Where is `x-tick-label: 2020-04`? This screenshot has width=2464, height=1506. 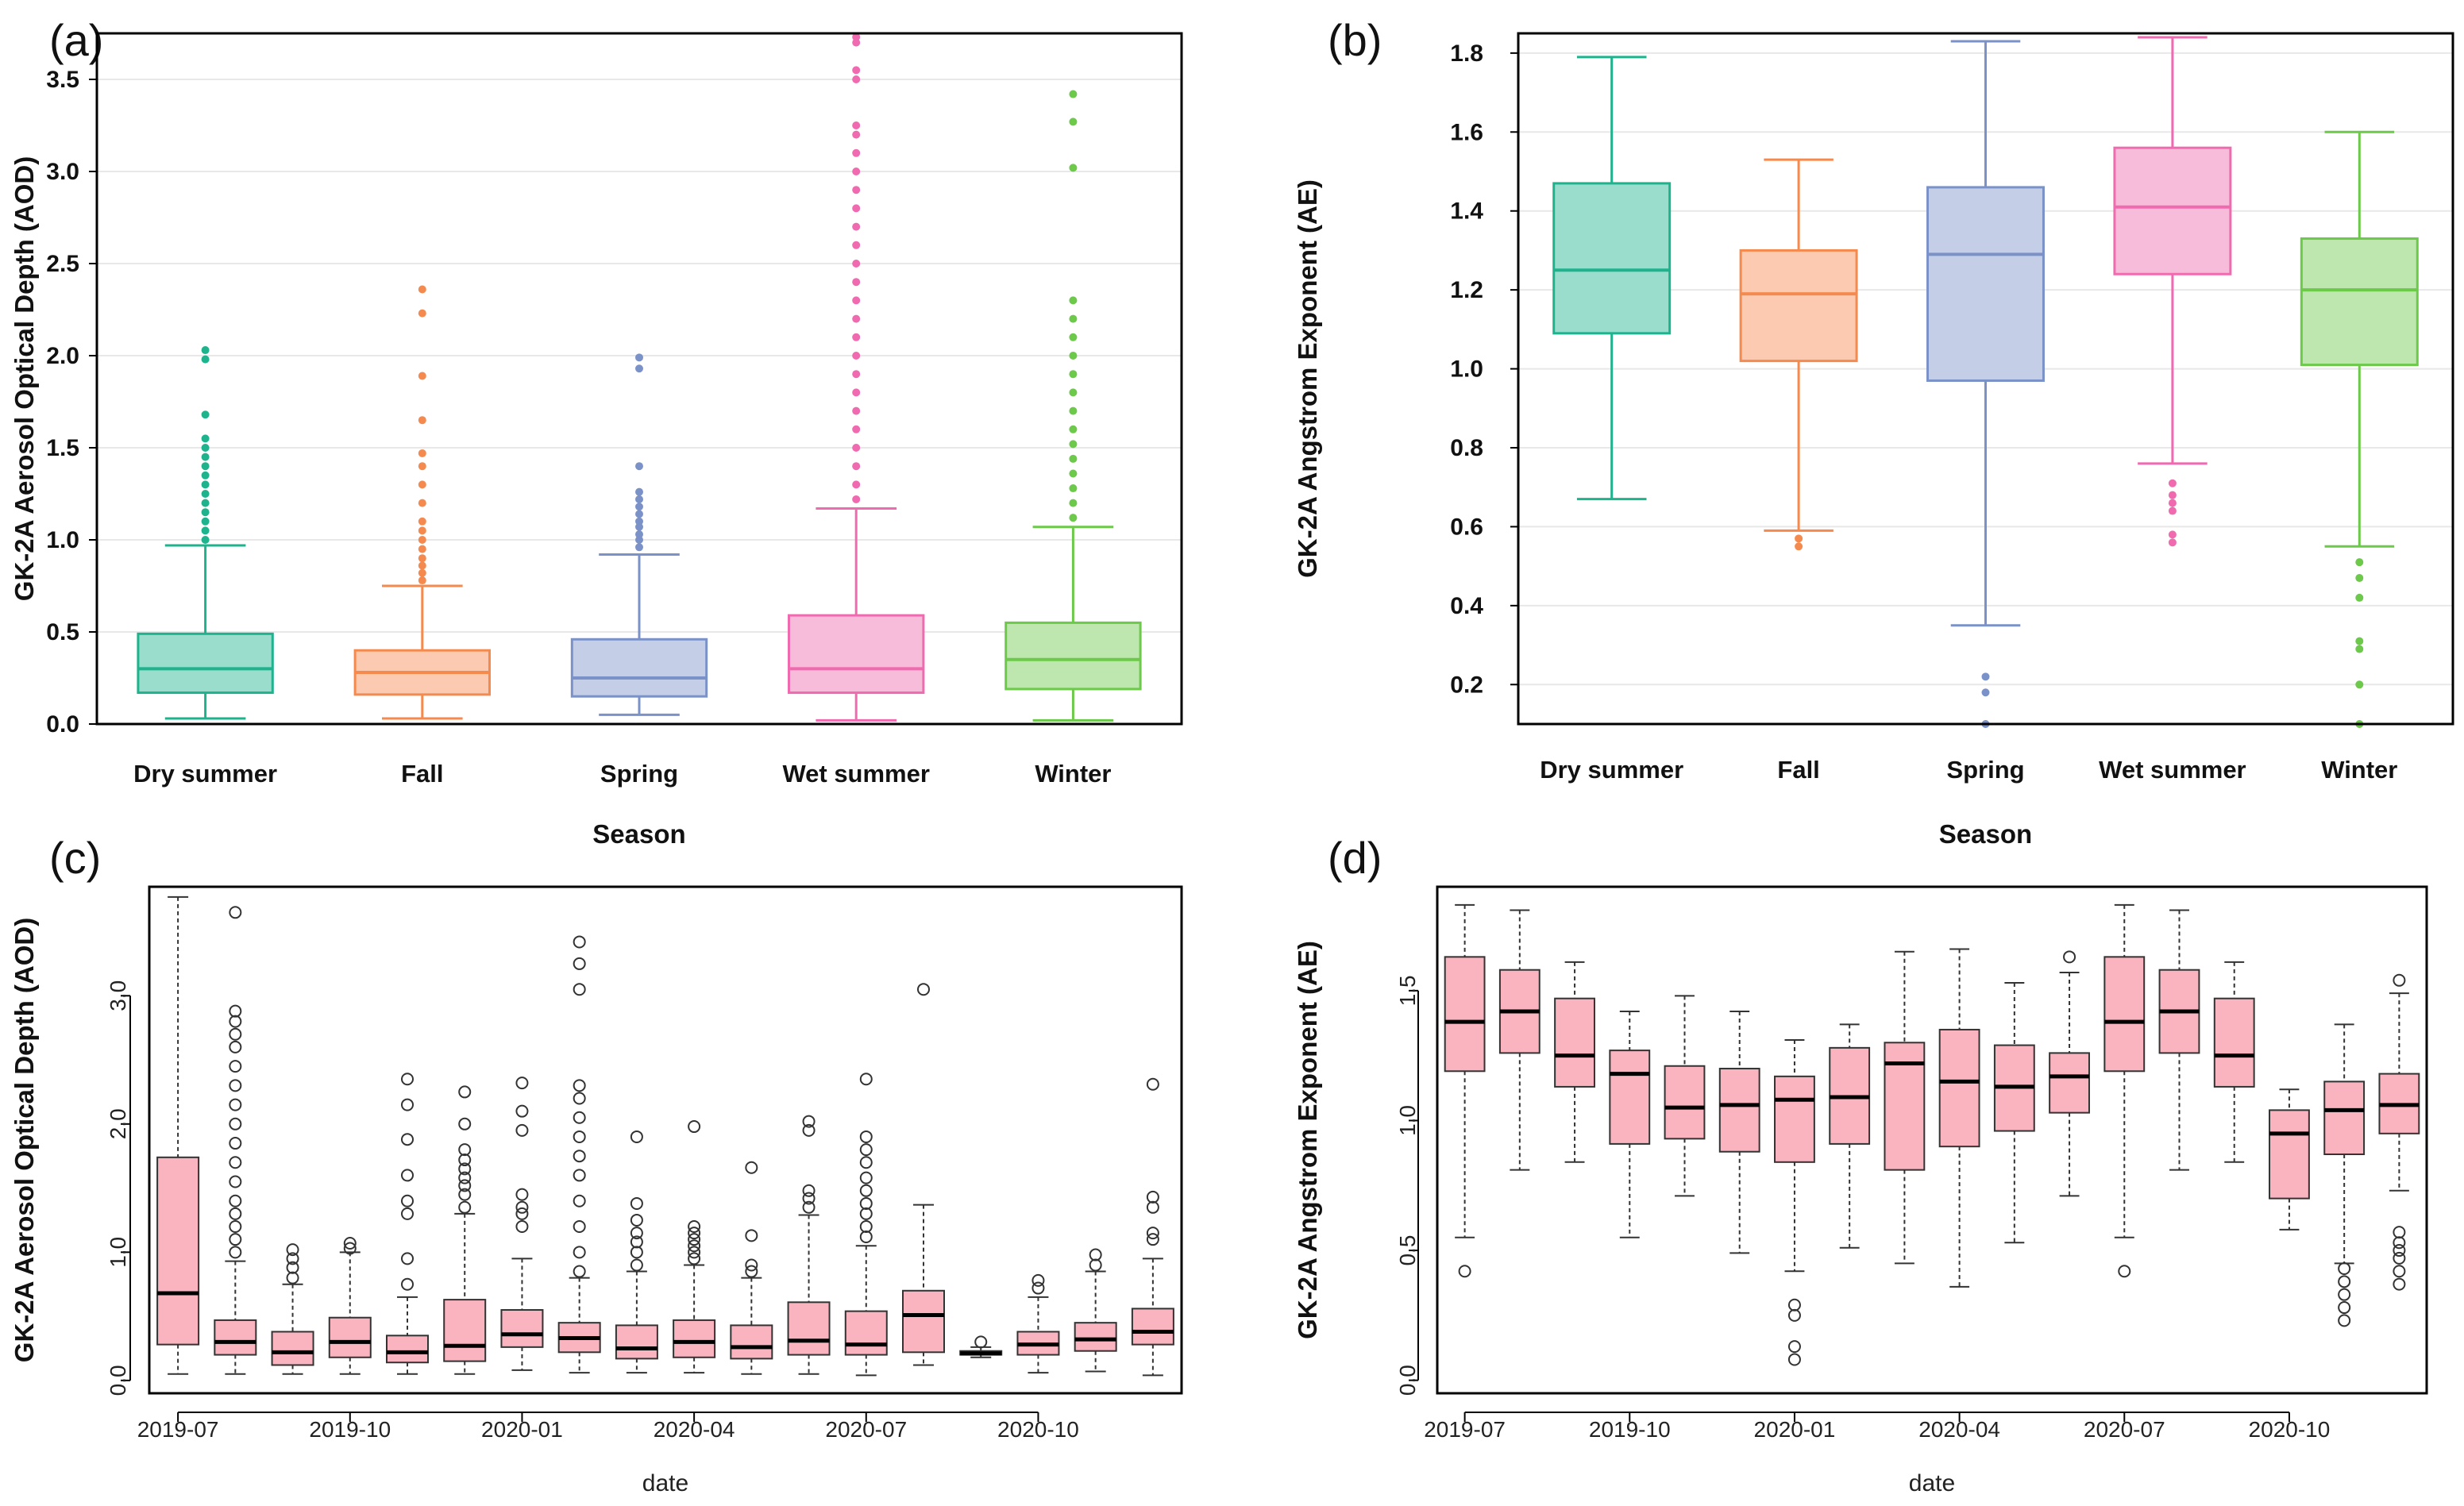 x-tick-label: 2020-04 is located at coordinates (694, 1429).